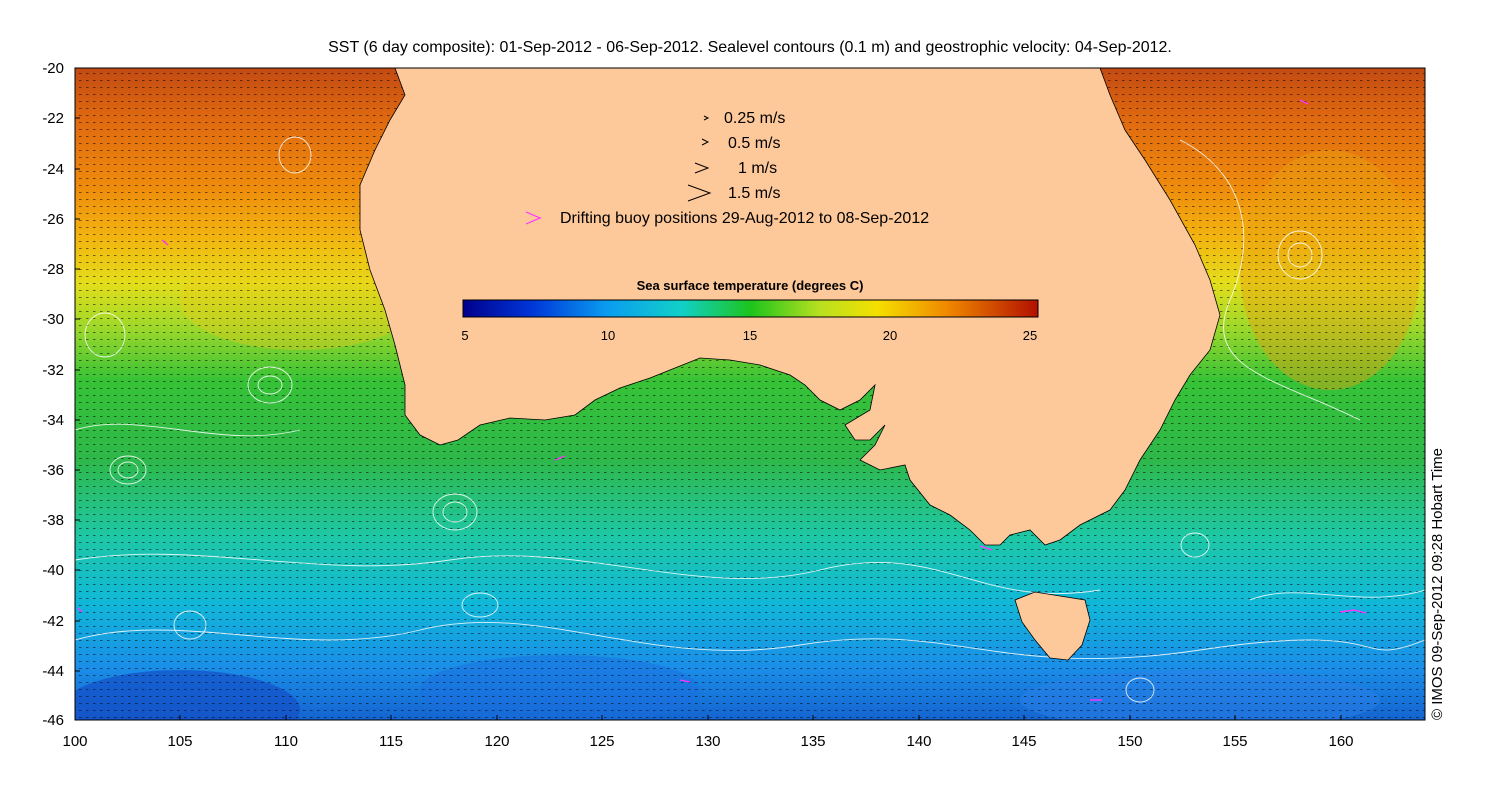 This screenshot has height=790, width=1500. What do you see at coordinates (1234, 741) in the screenshot?
I see `x-tick-label: 155` at bounding box center [1234, 741].